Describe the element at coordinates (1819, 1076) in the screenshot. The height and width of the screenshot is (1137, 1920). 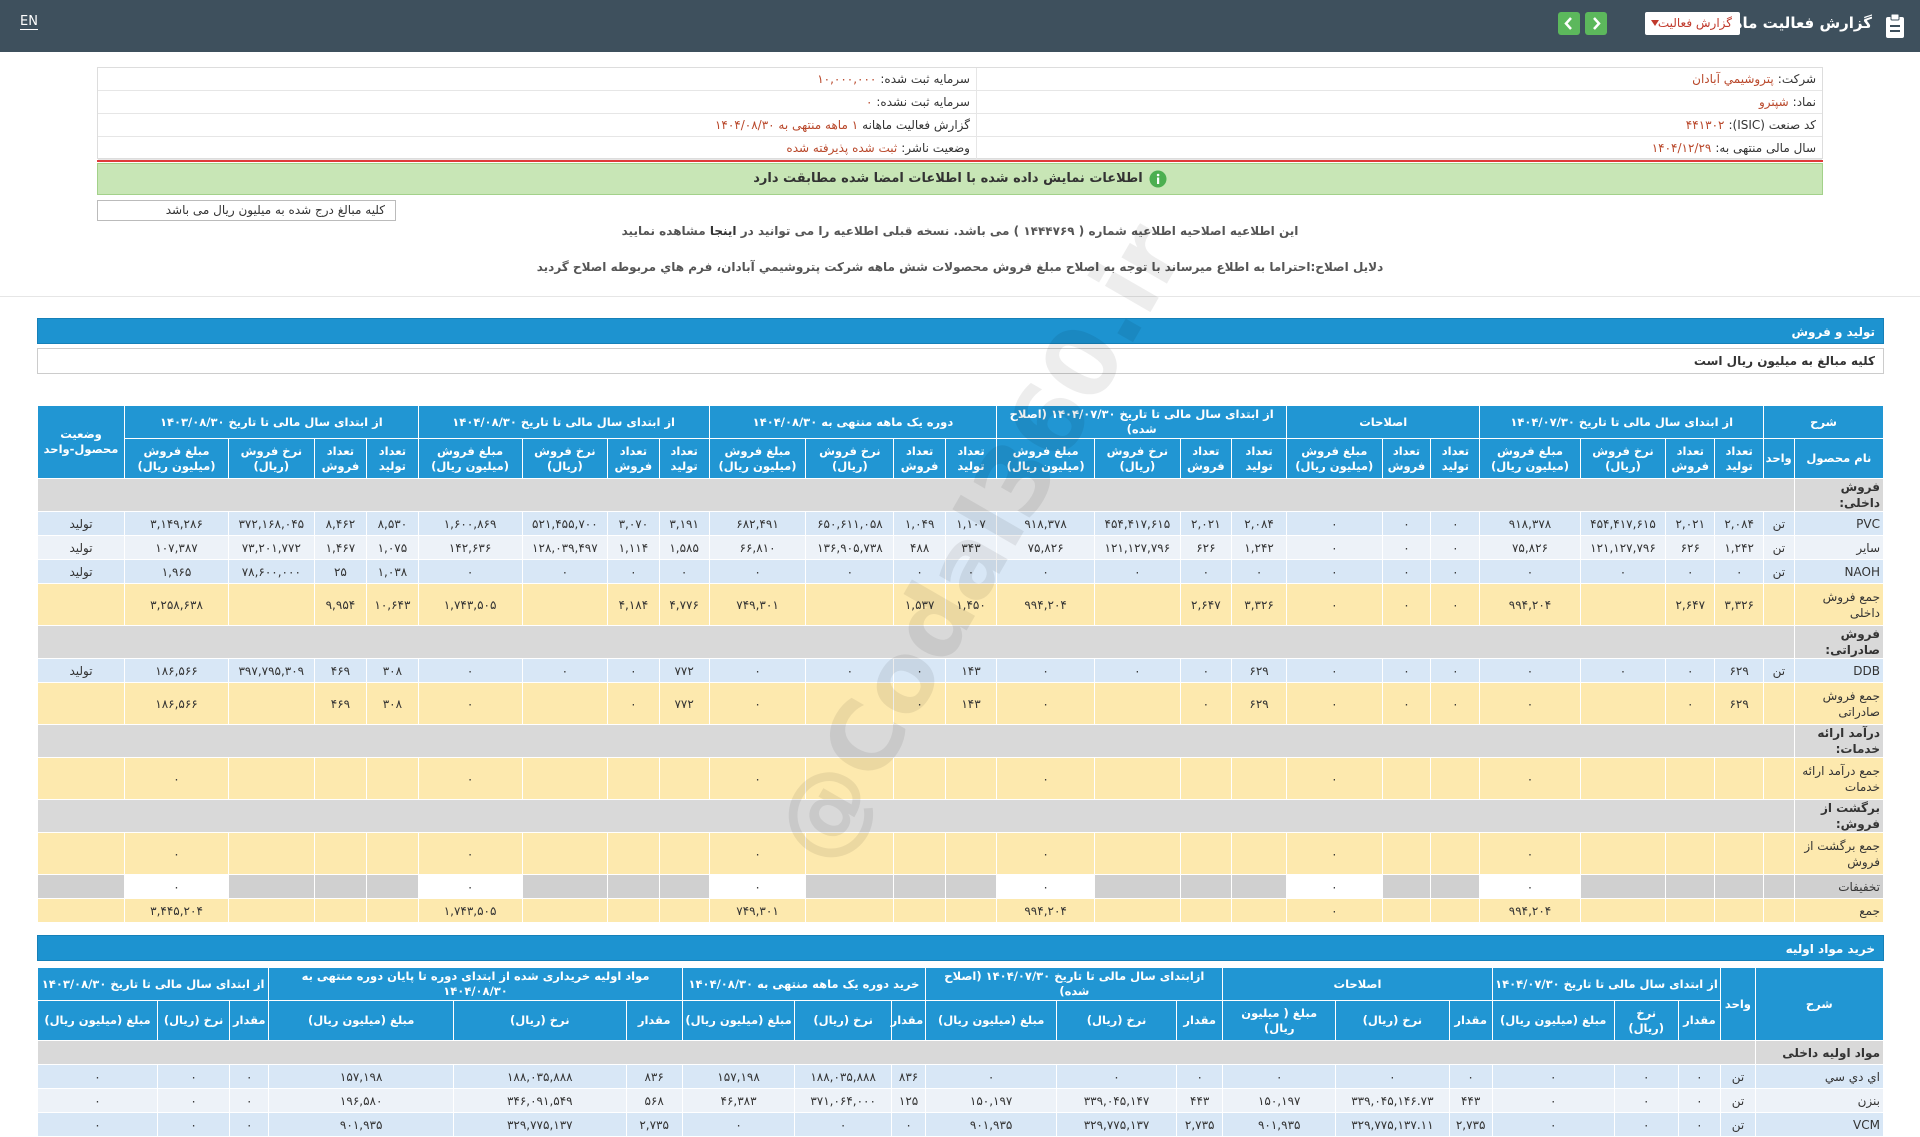
I see `row-name: اي دي سي` at that location.